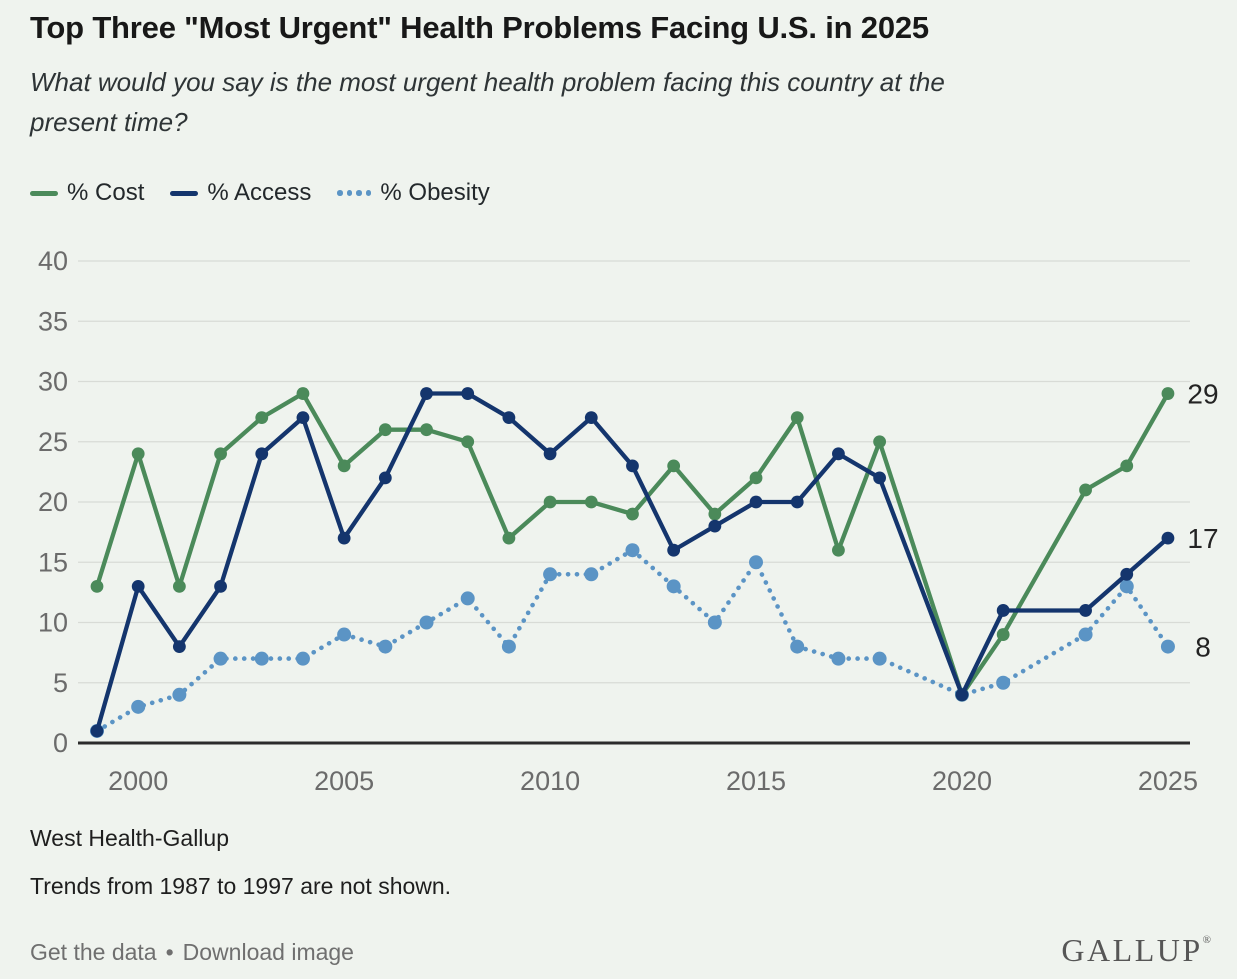 Image resolution: width=1237 pixels, height=979 pixels. Describe the element at coordinates (1203, 647) in the screenshot. I see `end-value-label: 8` at that location.